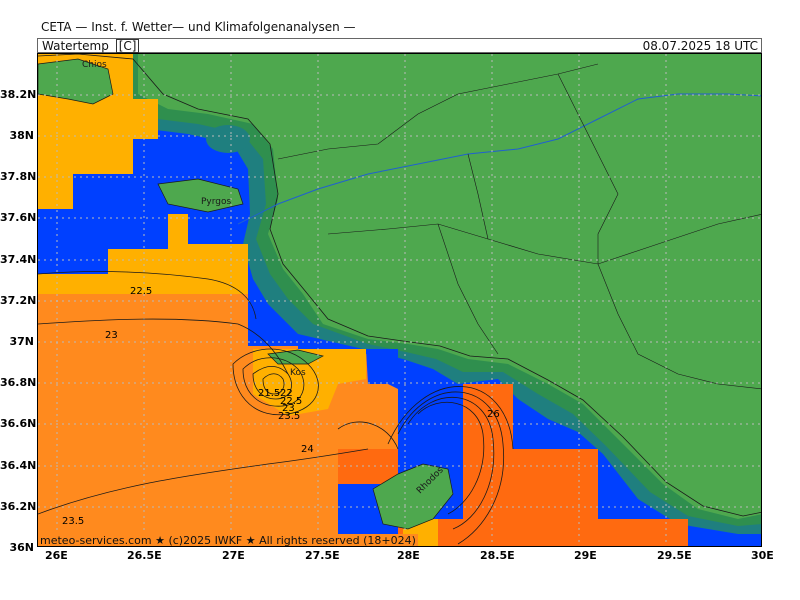 The image size is (800, 600). Describe the element at coordinates (233, 555) in the screenshot. I see `lon-label: 27E` at that location.